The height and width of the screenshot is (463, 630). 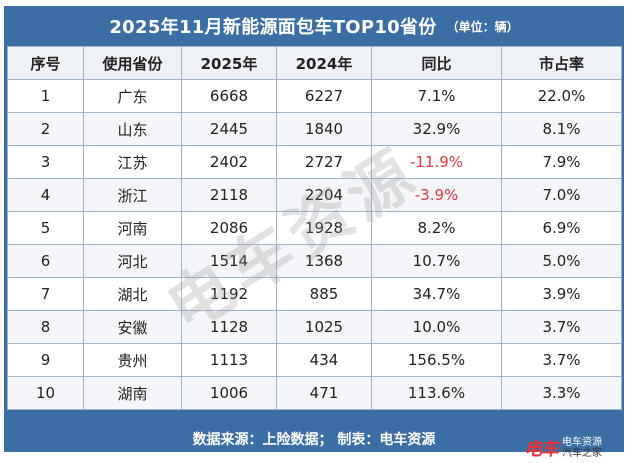 I want to click on cell-2024: 434, so click(x=324, y=360).